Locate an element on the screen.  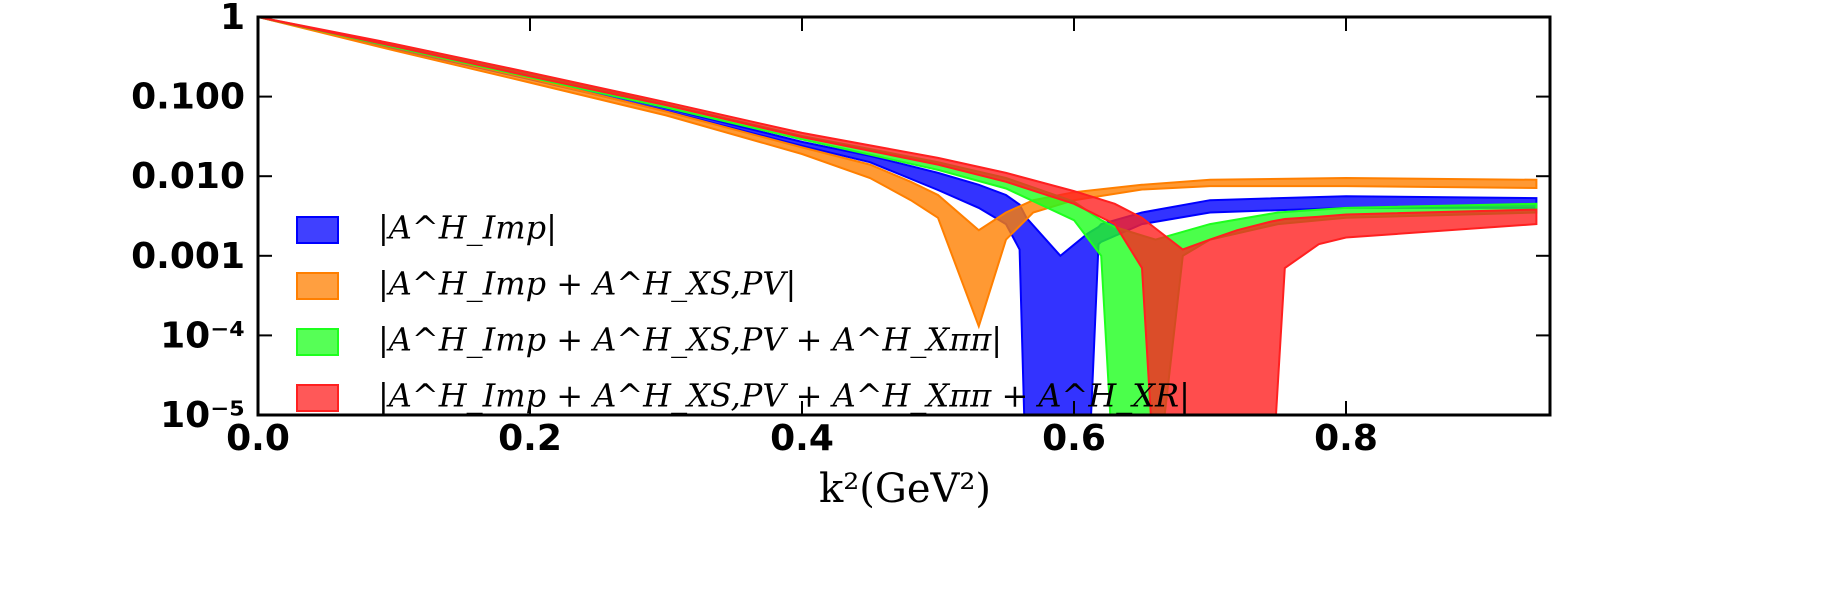
y-tick-label: 10⁻⁵ is located at coordinates (202, 415).